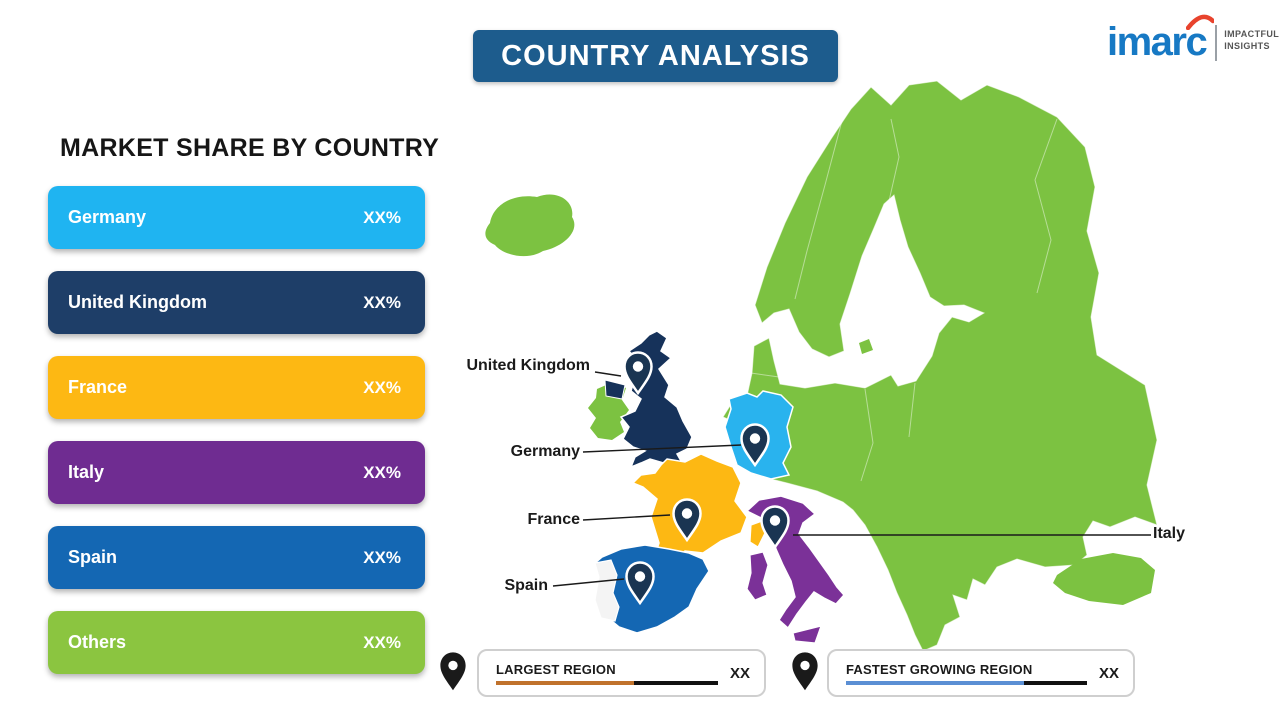 The height and width of the screenshot is (720, 1280). Describe the element at coordinates (588, 582) in the screenshot. I see `leader-line-spain` at that location.